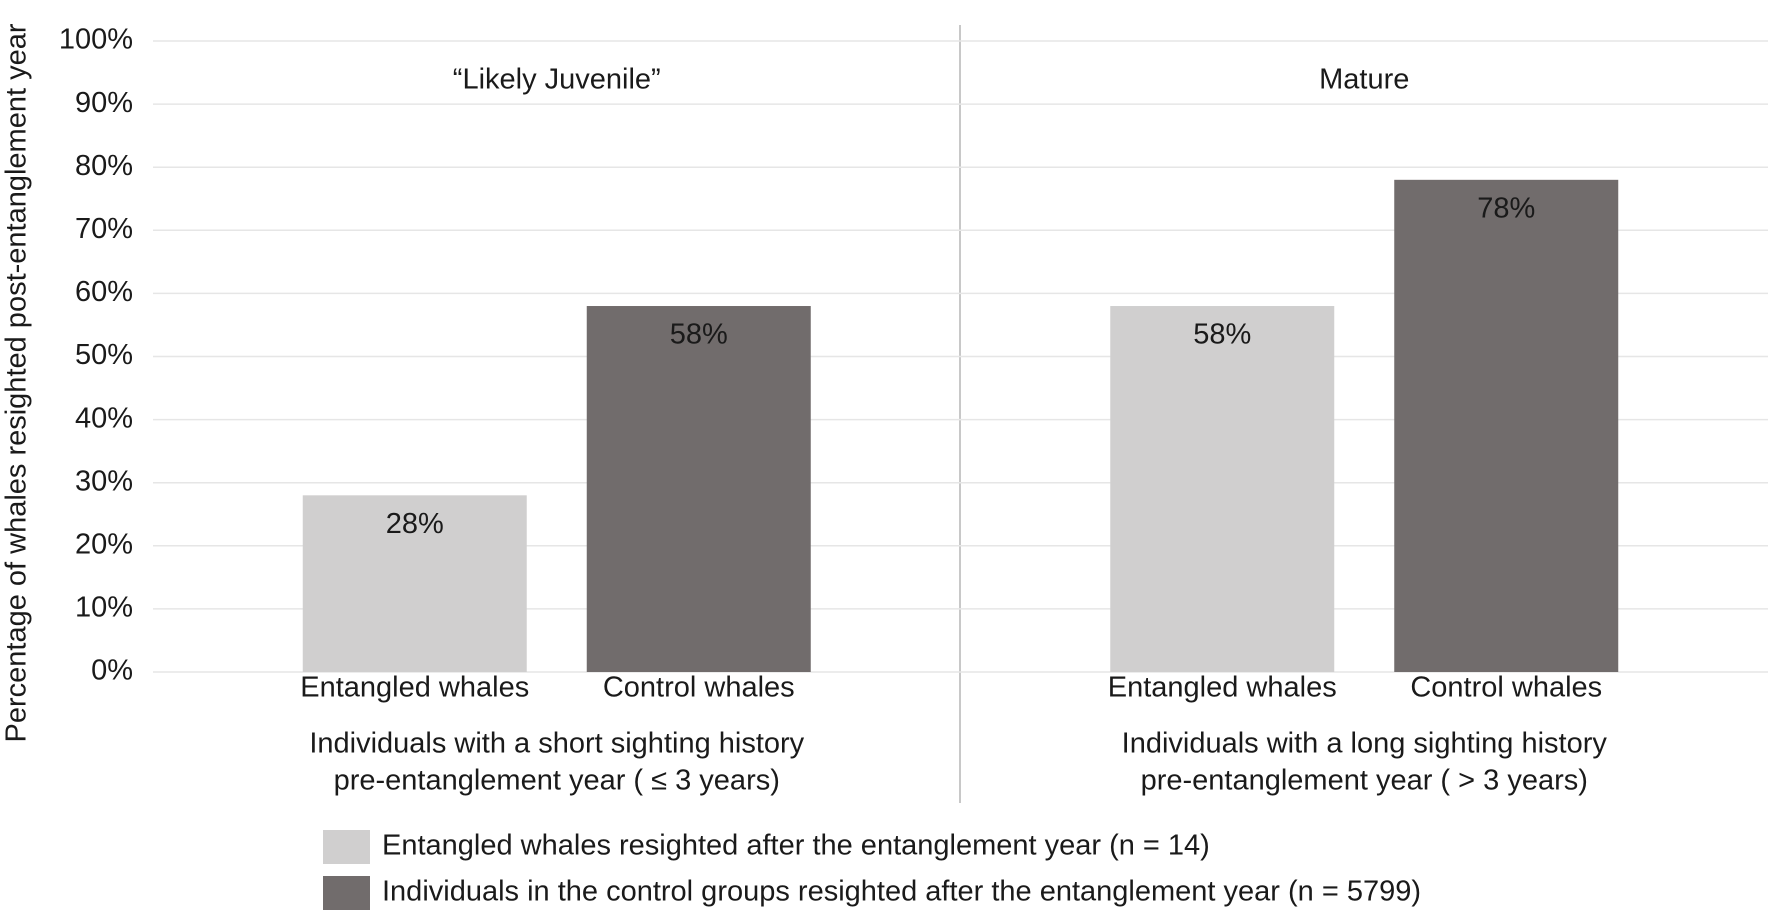 Image resolution: width=1772 pixels, height=911 pixels. I want to click on panel-caption: pre-entanglement year ( > 3 years), so click(1364, 781).